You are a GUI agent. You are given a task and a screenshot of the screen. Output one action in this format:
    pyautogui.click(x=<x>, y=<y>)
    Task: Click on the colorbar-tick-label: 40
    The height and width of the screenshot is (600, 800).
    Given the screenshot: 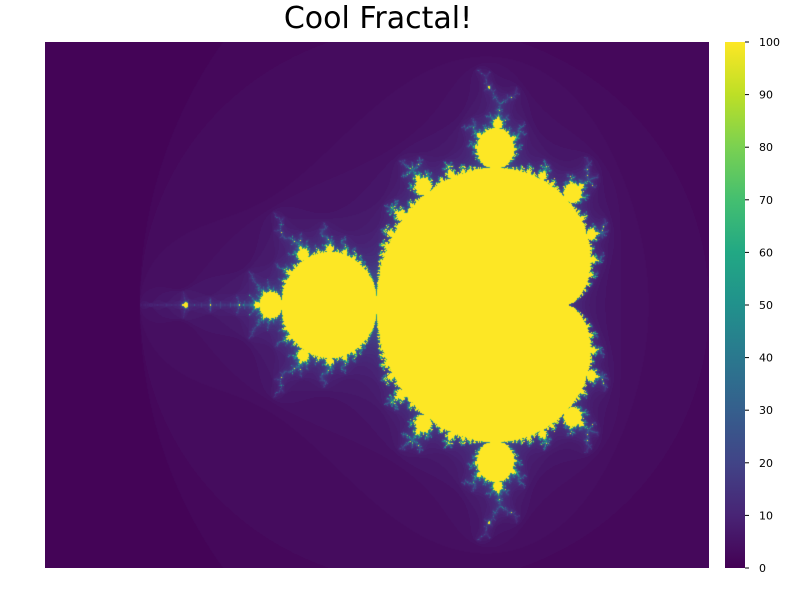 What is the action you would take?
    pyautogui.click(x=766, y=358)
    